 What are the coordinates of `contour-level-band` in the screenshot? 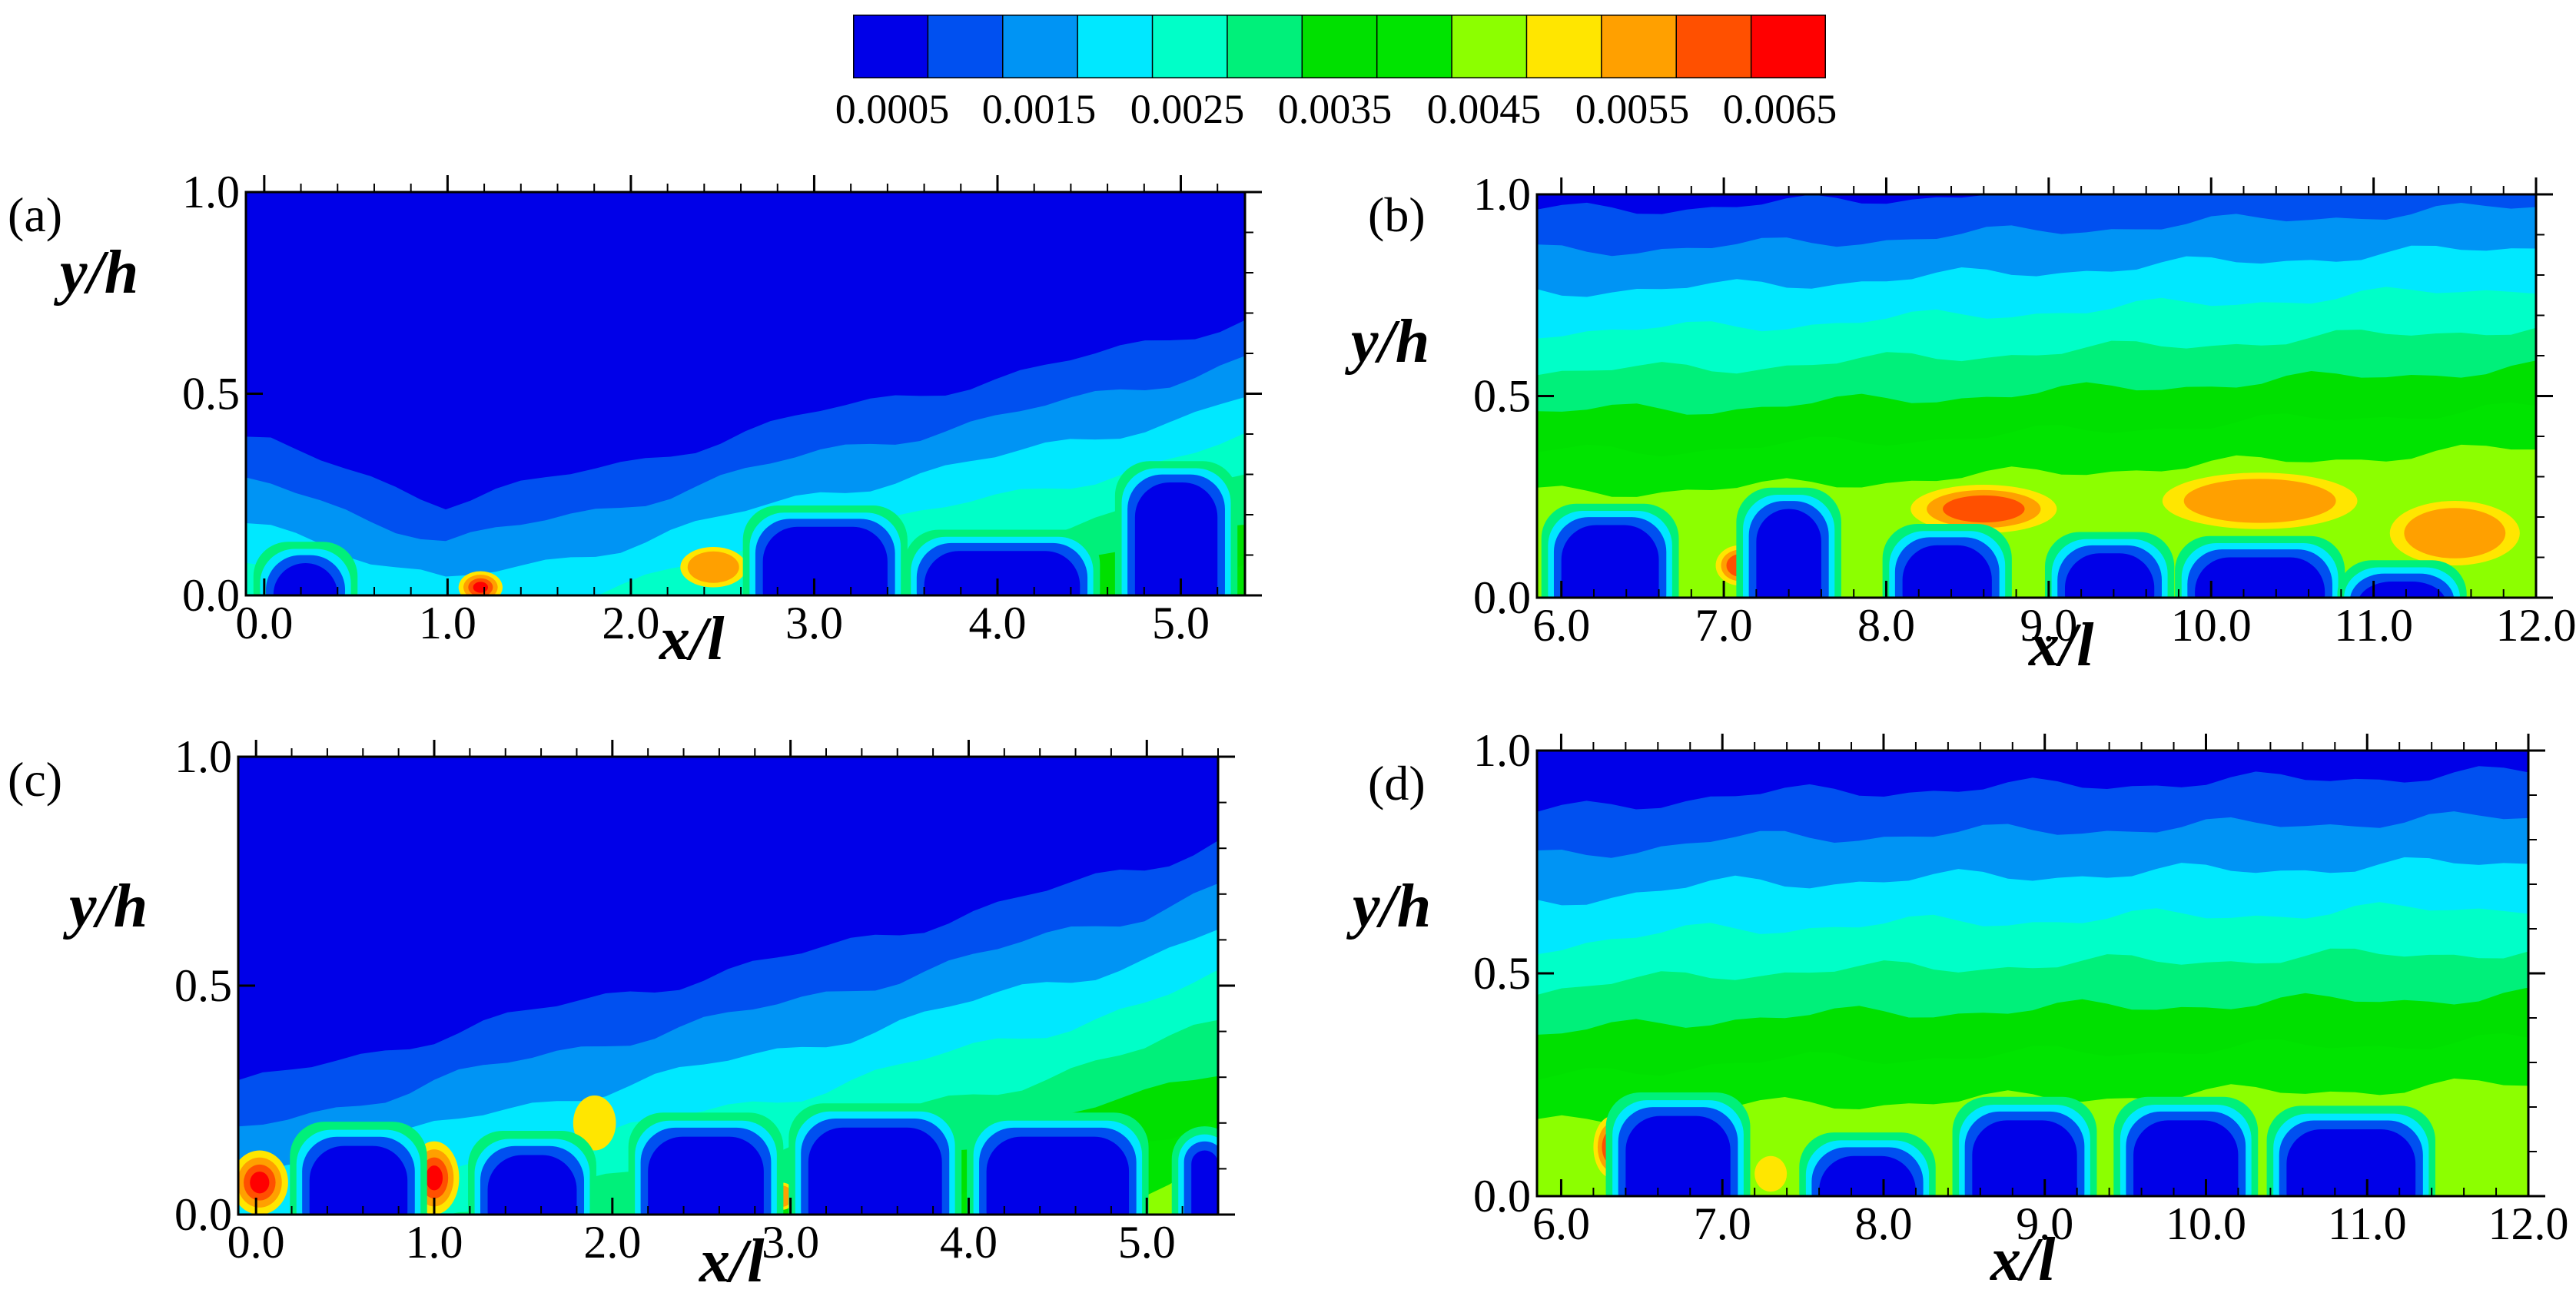 It's located at (745, 605).